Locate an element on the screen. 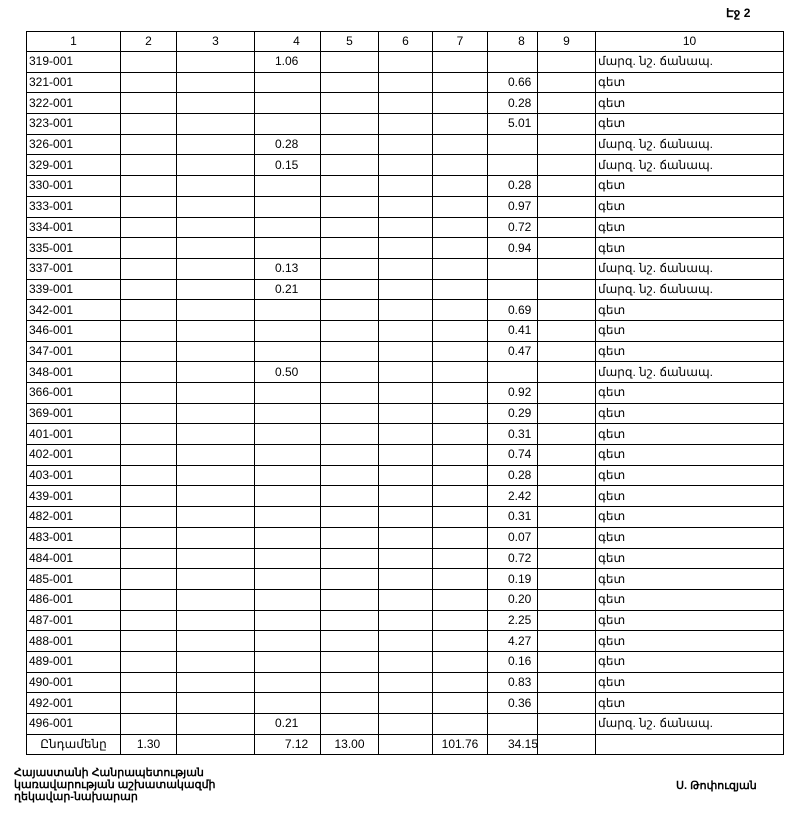 Image resolution: width=792 pixels, height=825 pixels. cell-col-8: 0.94 is located at coordinates (512, 248).